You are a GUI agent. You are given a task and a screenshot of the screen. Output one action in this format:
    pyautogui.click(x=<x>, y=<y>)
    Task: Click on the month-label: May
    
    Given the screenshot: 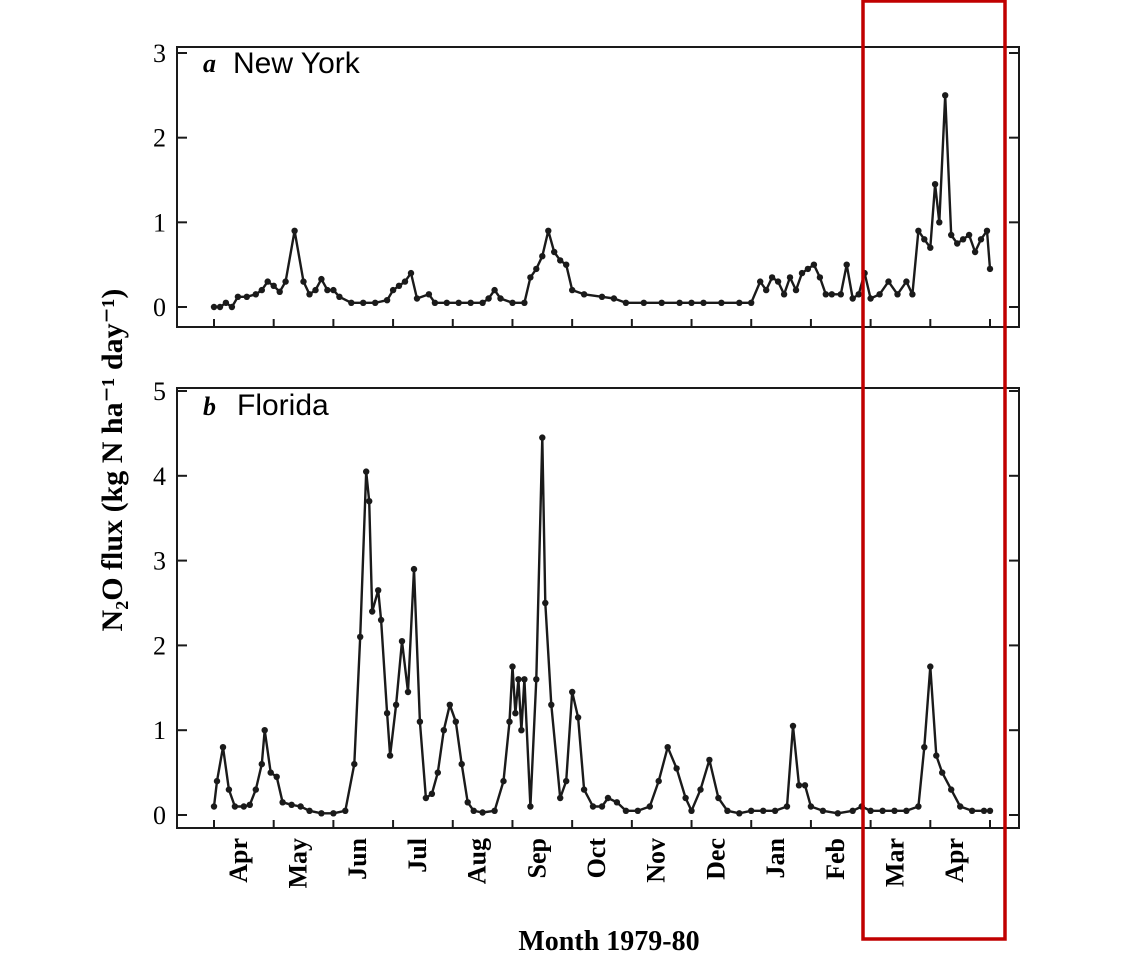 What is the action you would take?
    pyautogui.click(x=298, y=863)
    